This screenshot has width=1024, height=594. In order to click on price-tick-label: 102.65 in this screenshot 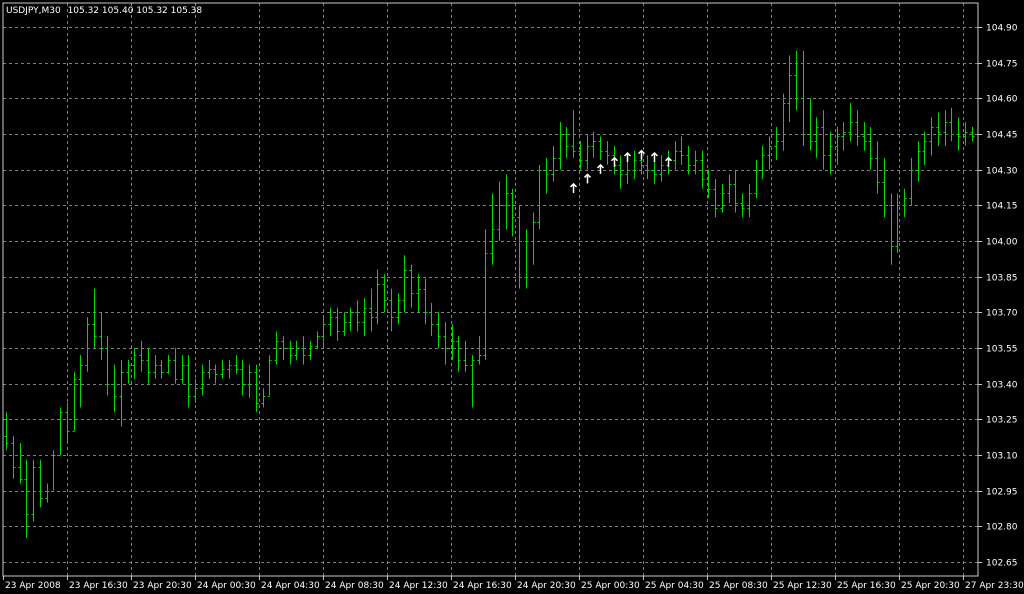, I will do `click(1002, 564)`.